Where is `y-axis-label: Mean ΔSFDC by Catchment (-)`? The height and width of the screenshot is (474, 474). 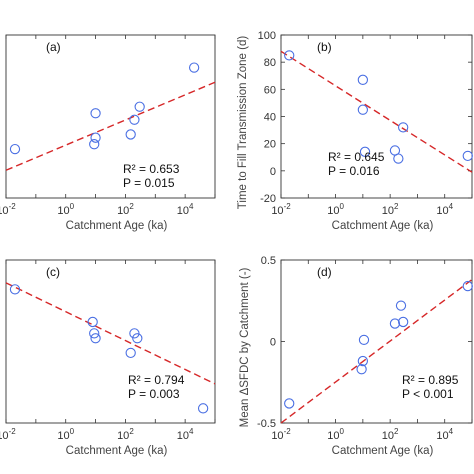 y-axis-label: Mean ΔSFDC by Catchment (-) is located at coordinates (245, 347).